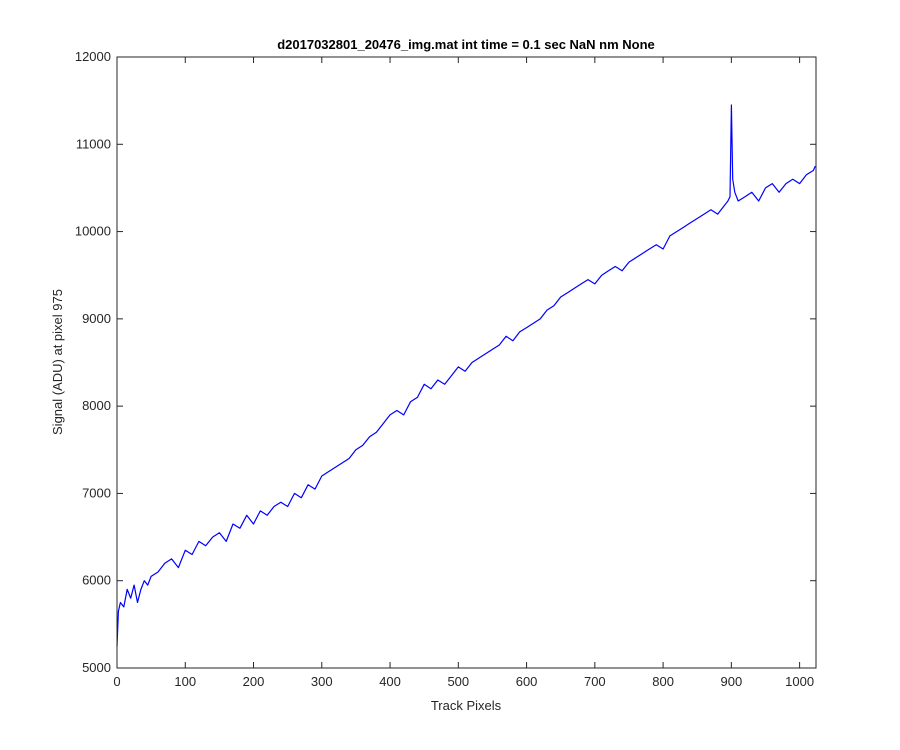  Describe the element at coordinates (799, 681) in the screenshot. I see `x-tick-label: 1000` at that location.